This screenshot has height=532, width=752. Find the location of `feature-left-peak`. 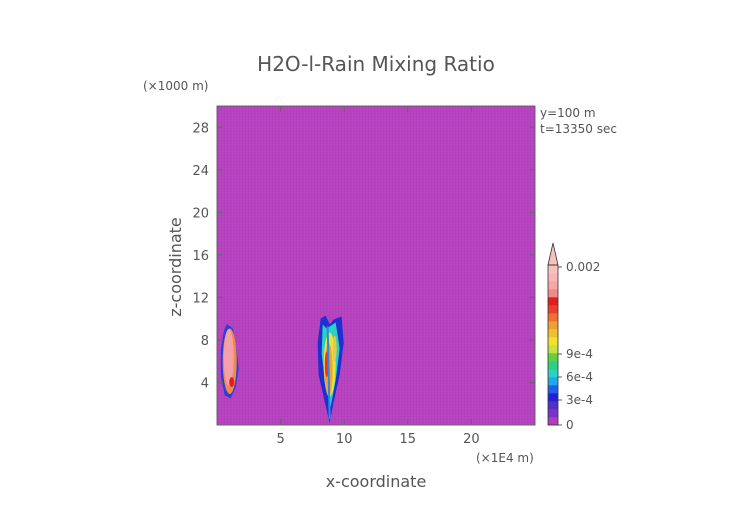

feature-left-peak is located at coordinates (232, 382).